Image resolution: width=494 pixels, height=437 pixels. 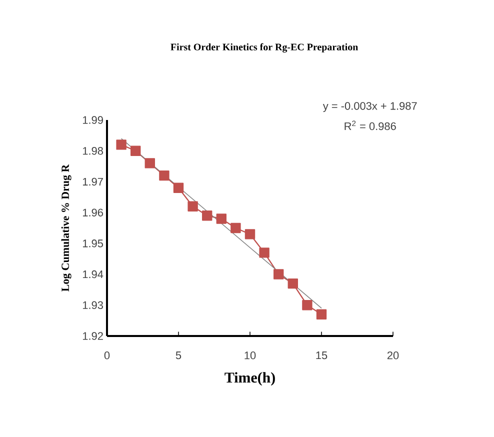 What do you see at coordinates (369, 107) in the screenshot?
I see `text: y = -0.003x + 1.987` at bounding box center [369, 107].